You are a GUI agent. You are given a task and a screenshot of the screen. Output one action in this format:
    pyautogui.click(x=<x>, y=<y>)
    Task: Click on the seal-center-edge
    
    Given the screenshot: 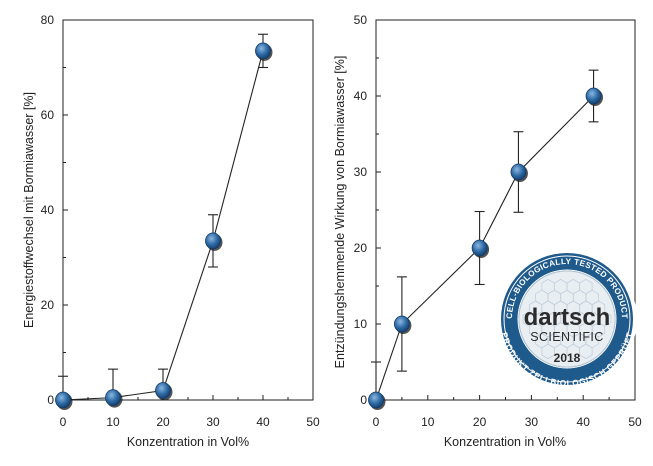 What is the action you would take?
    pyautogui.click(x=567, y=319)
    